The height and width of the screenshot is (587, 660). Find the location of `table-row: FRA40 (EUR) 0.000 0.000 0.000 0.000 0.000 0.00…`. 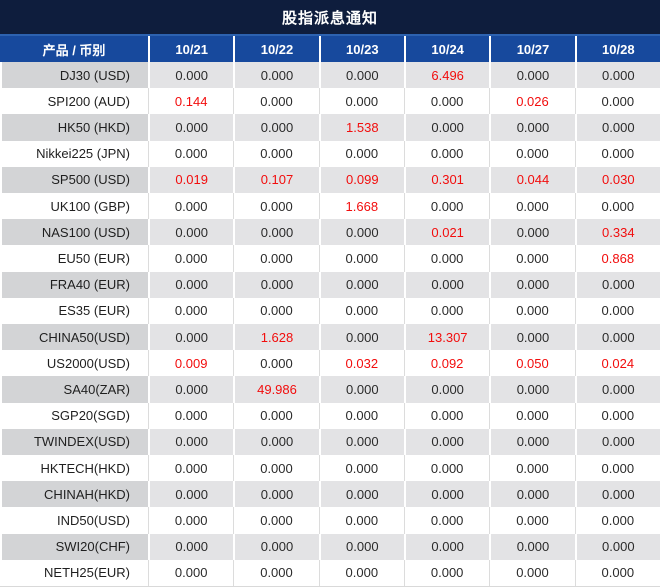

table-row: FRA40 (EUR) 0.000 0.000 0.000 0.000 0.000 0.00… is located at coordinates (330, 284).